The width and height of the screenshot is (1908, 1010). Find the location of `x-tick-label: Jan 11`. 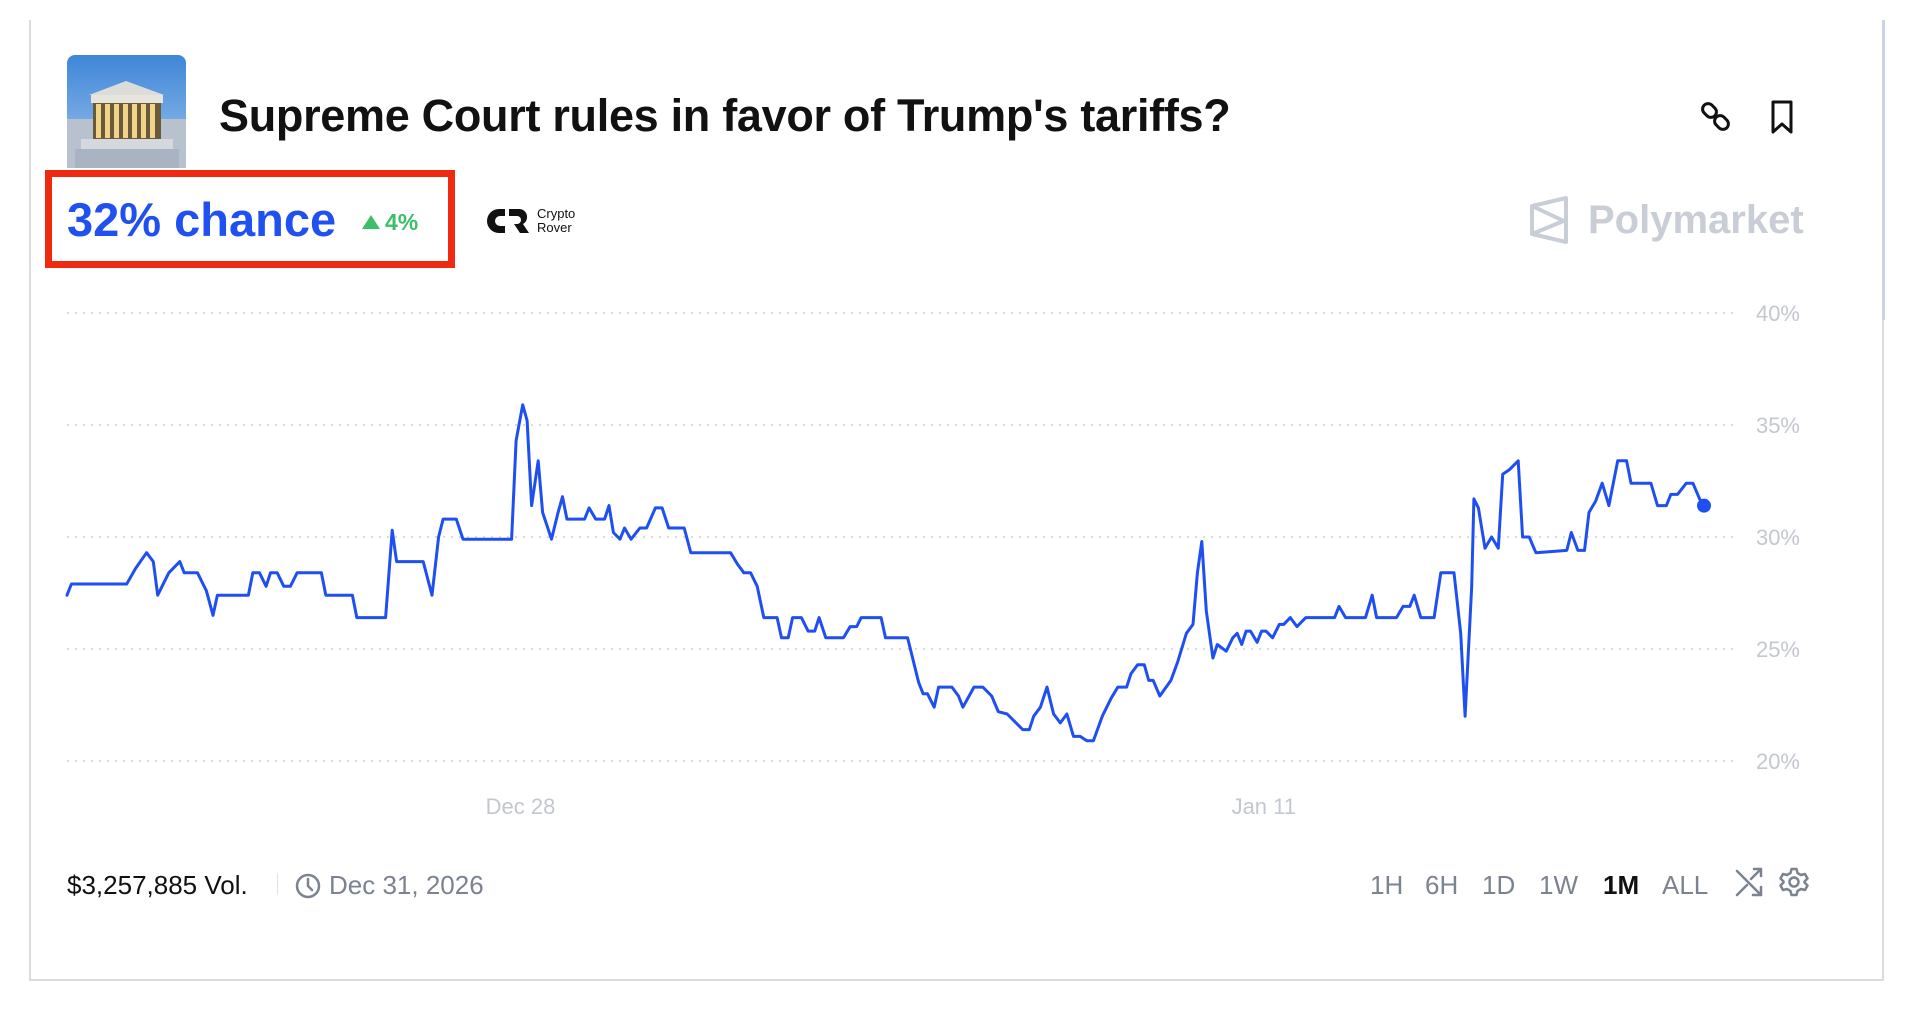

x-tick-label: Jan 11 is located at coordinates (1264, 806).